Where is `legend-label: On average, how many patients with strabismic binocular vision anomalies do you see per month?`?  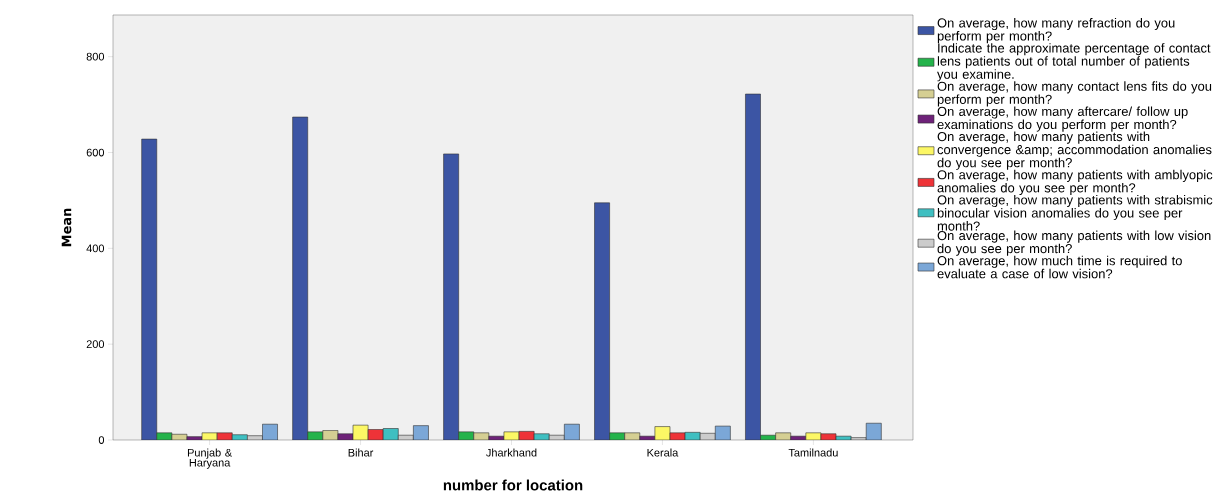
legend-label: On average, how many patients with strabismic binocular vision anomalies do you see per month? is located at coordinates (1075, 212).